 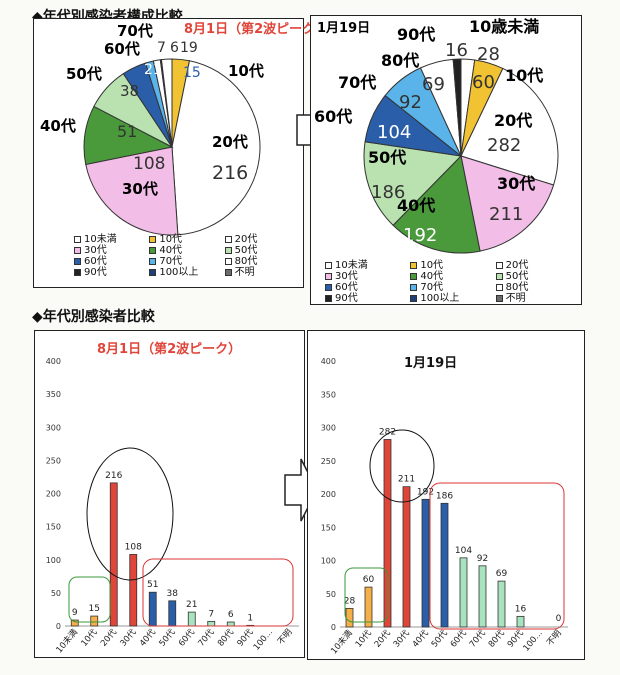 I want to click on x-tick-label: 不明, so click(x=554, y=638).